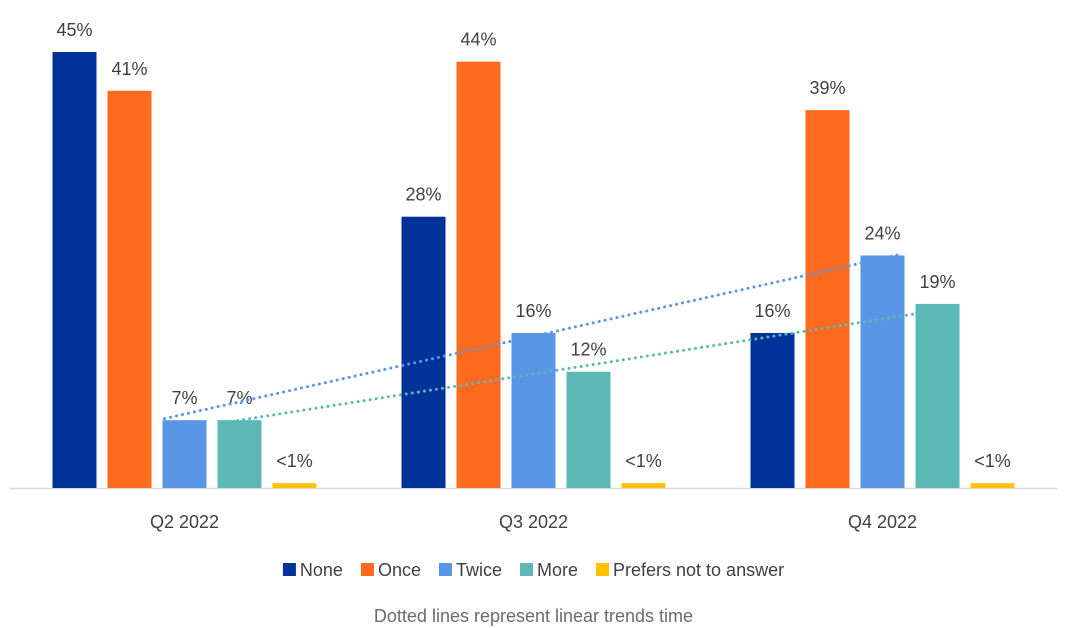  What do you see at coordinates (74, 30) in the screenshot?
I see `data-label-none-q2-2022: 45%` at bounding box center [74, 30].